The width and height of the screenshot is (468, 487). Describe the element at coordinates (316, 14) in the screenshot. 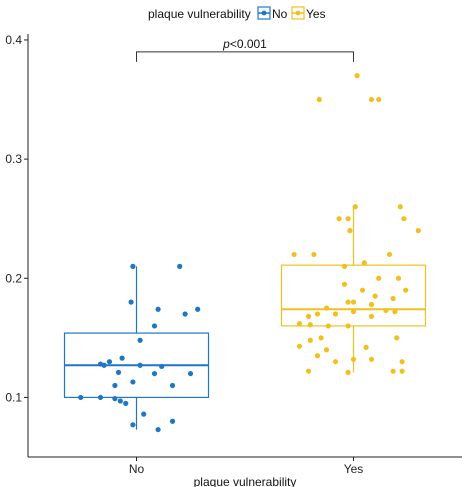

I see `legend-label: Yes` at that location.